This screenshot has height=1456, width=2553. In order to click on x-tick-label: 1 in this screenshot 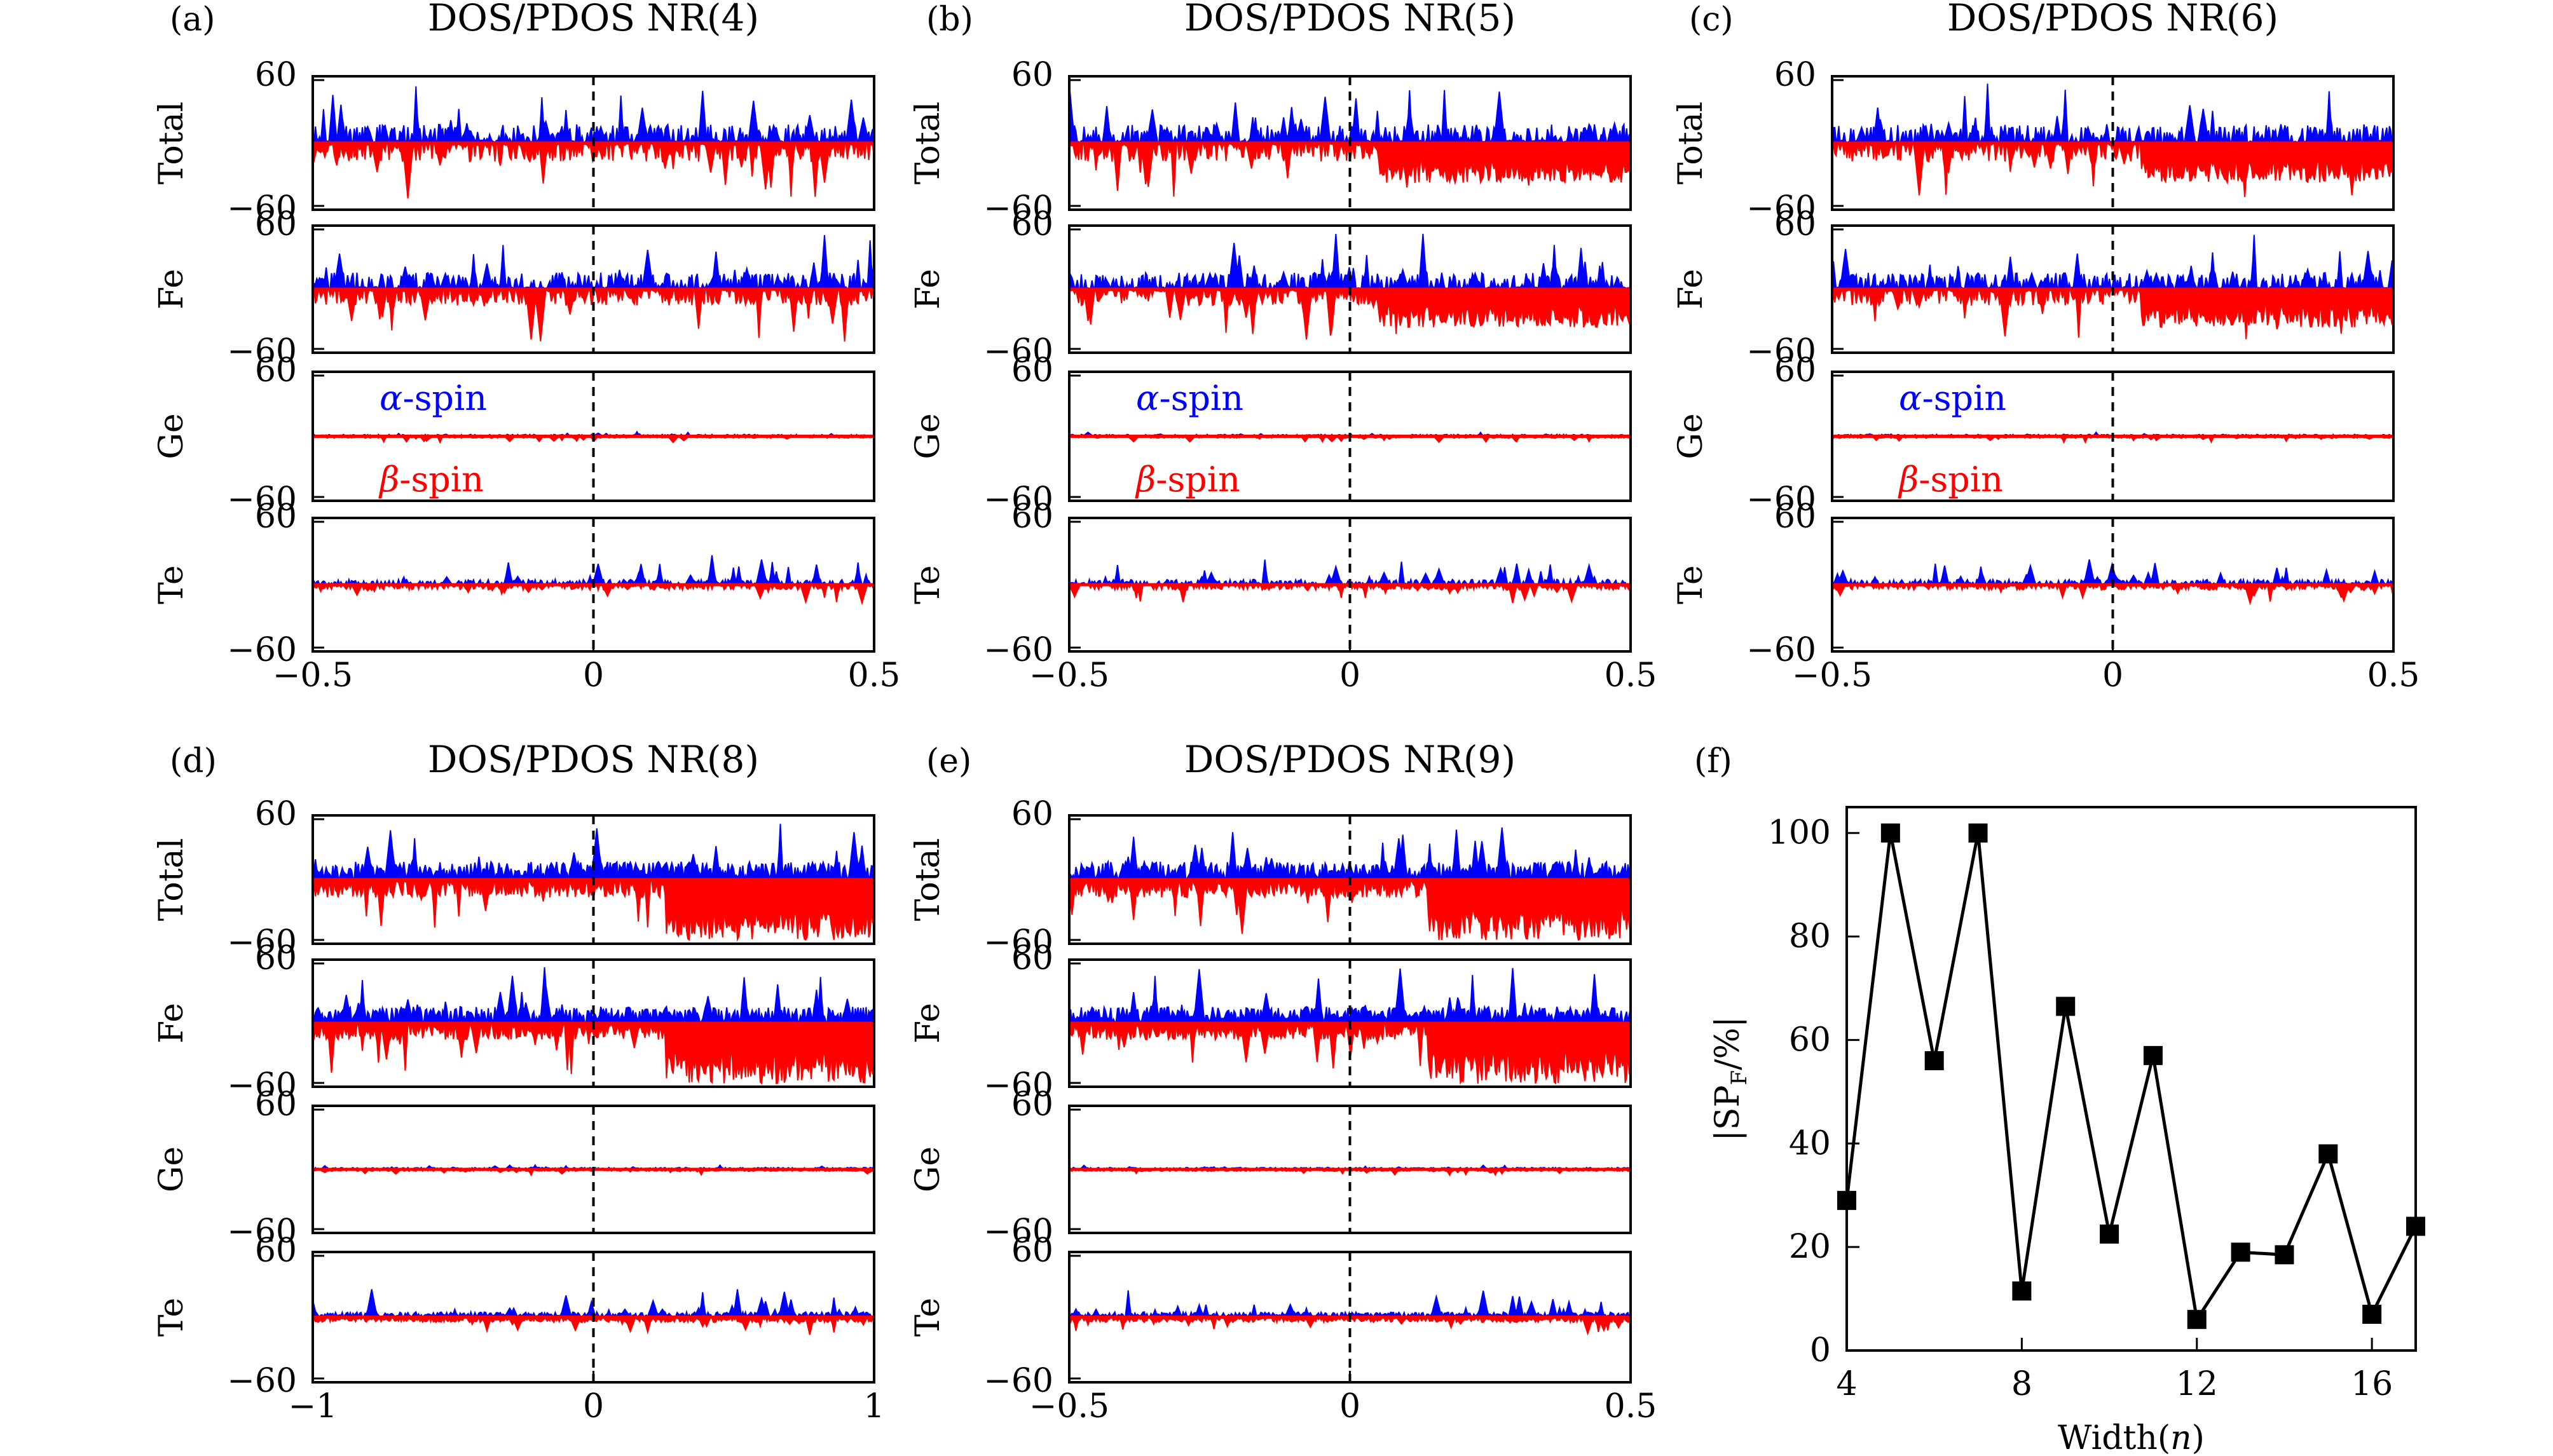, I will do `click(874, 1406)`.